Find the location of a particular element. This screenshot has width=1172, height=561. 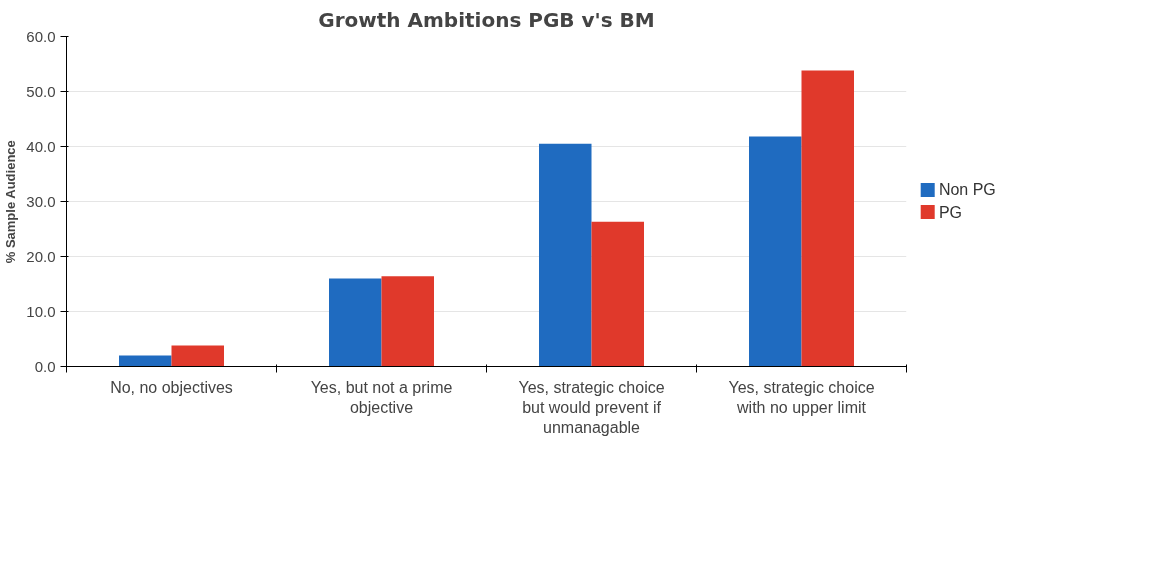

x-tick-label: Yes, strategic choice but would prevent if unmanagable is located at coordinates (591, 407).